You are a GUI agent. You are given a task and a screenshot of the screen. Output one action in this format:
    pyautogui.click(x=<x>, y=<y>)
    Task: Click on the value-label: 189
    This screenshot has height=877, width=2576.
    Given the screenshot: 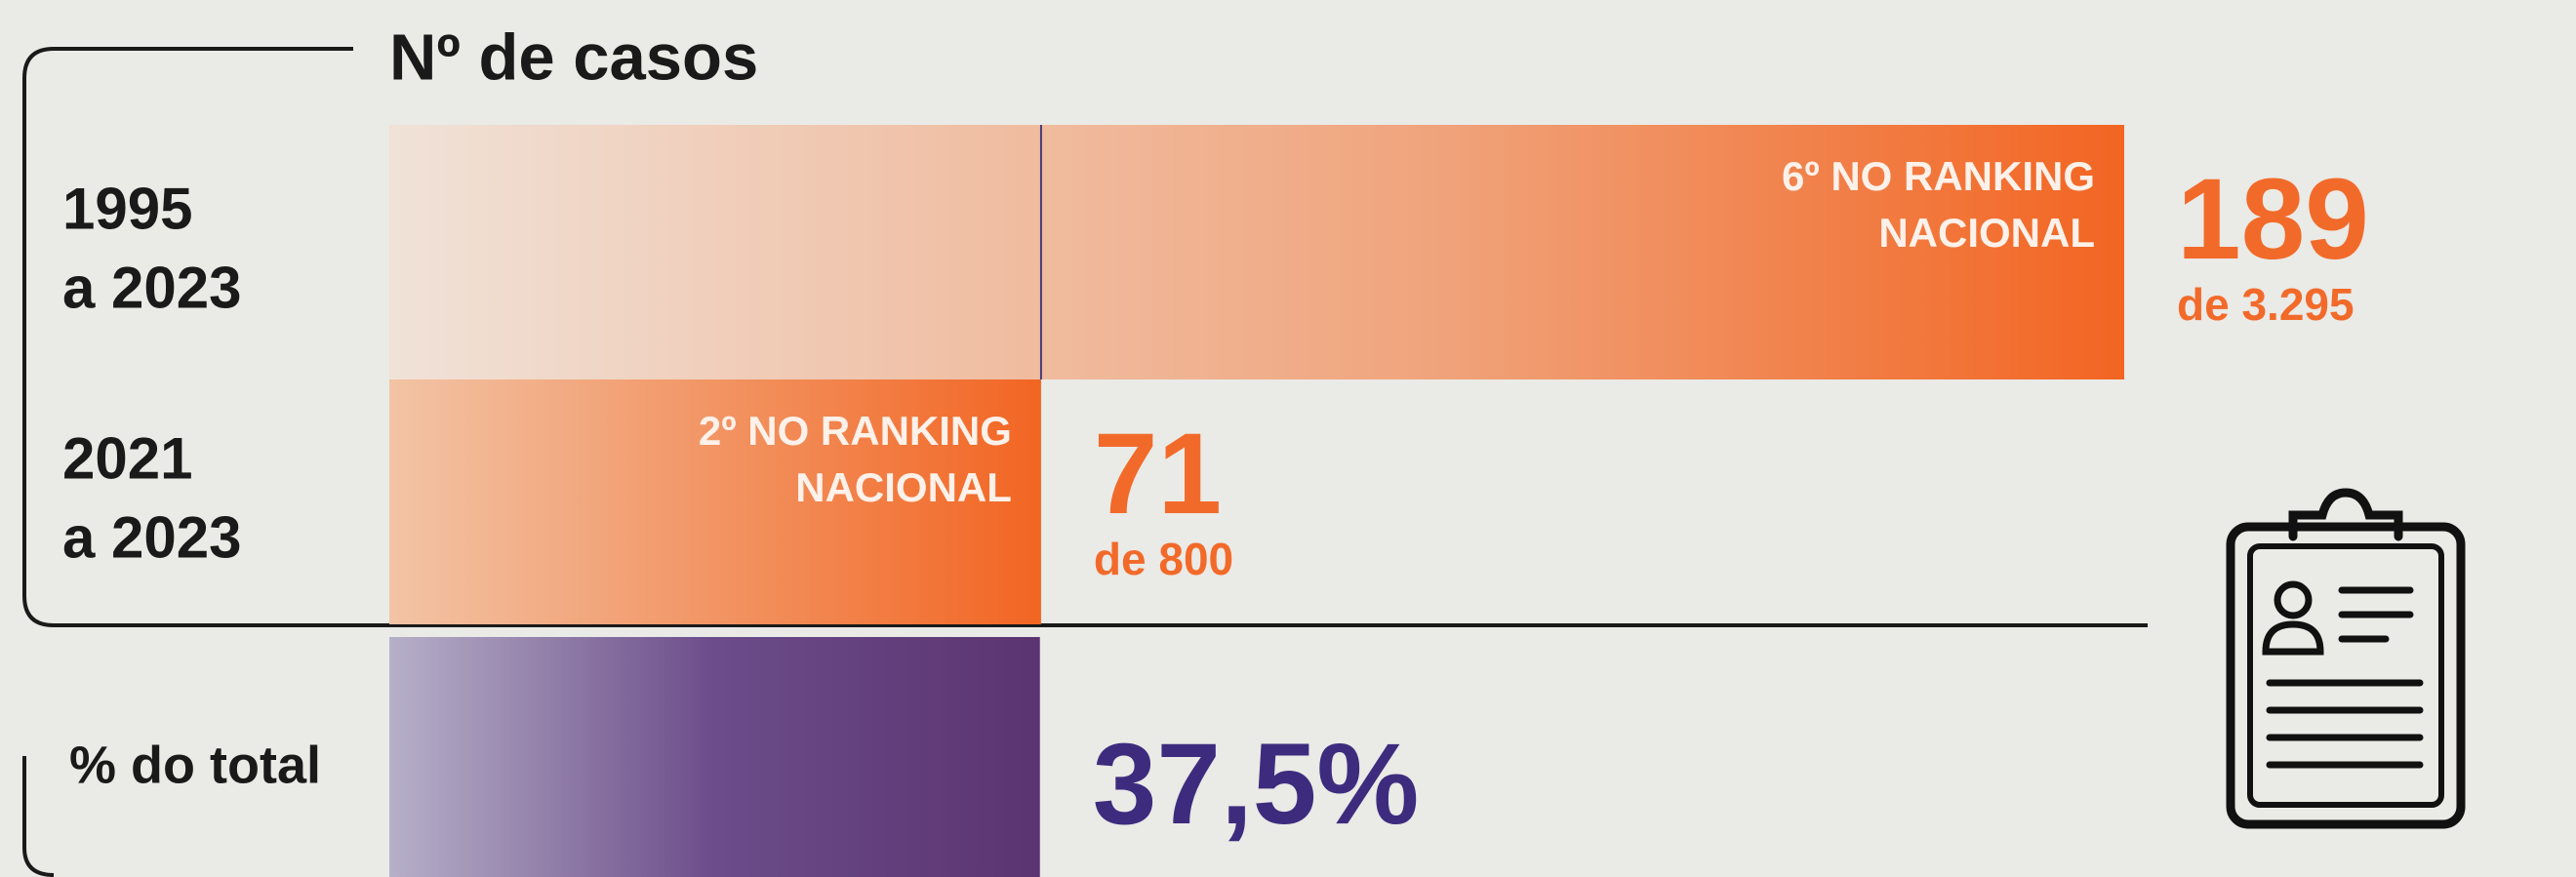 What is the action you would take?
    pyautogui.click(x=2273, y=219)
    